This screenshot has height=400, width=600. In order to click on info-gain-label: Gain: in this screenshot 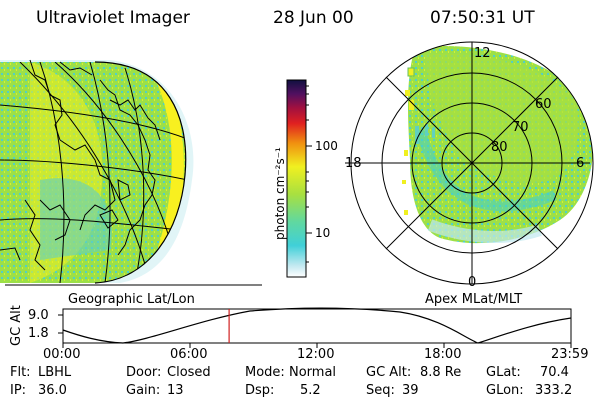, I will do `click(143, 390)`.